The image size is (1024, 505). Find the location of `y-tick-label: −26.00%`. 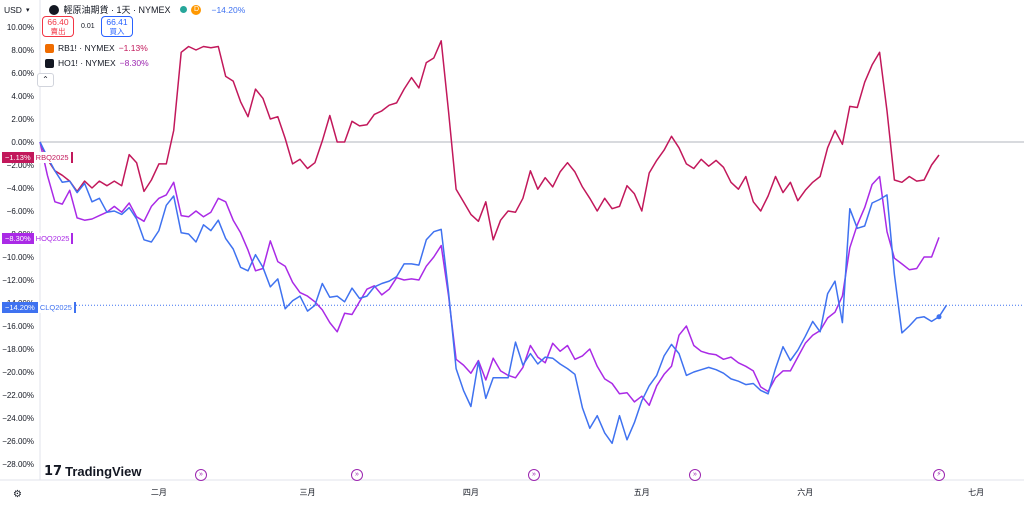

y-tick-label: −26.00% is located at coordinates (18, 441).